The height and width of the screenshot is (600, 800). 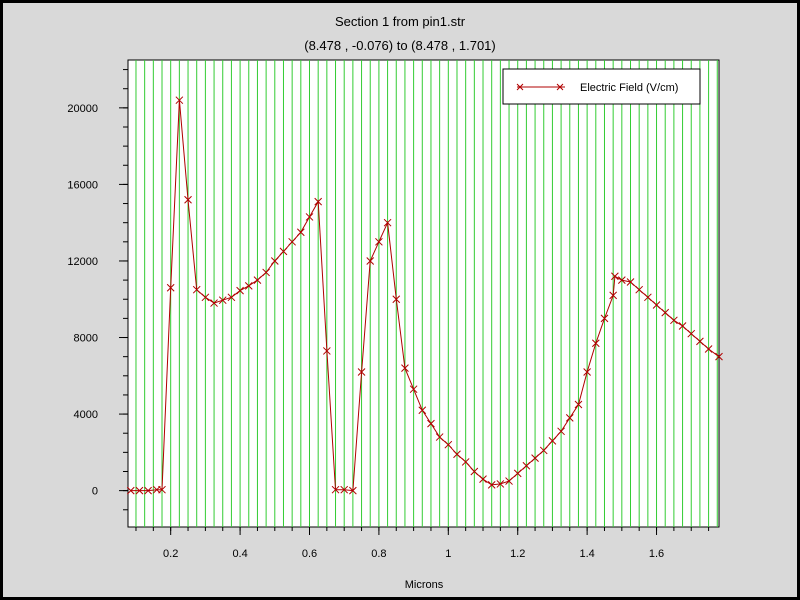 What do you see at coordinates (400, 21) in the screenshot?
I see `chart-title: Section 1 from pin1.str` at bounding box center [400, 21].